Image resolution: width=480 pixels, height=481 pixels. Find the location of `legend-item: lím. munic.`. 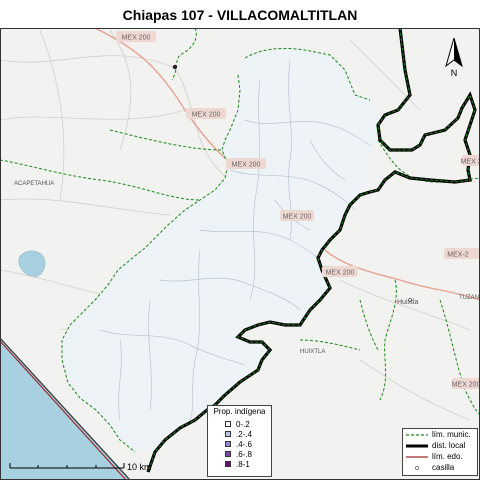

legend-item: lím. munic. is located at coordinates (440, 434).